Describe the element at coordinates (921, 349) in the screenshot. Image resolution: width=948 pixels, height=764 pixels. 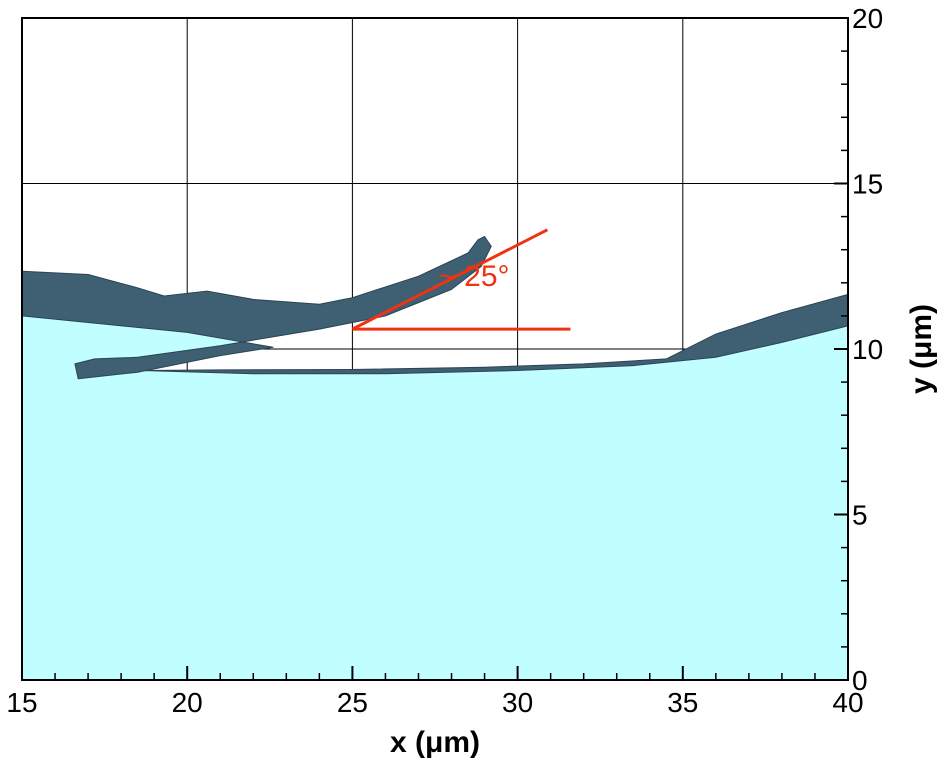
I see `y-axis-label: y (μm)` at that location.